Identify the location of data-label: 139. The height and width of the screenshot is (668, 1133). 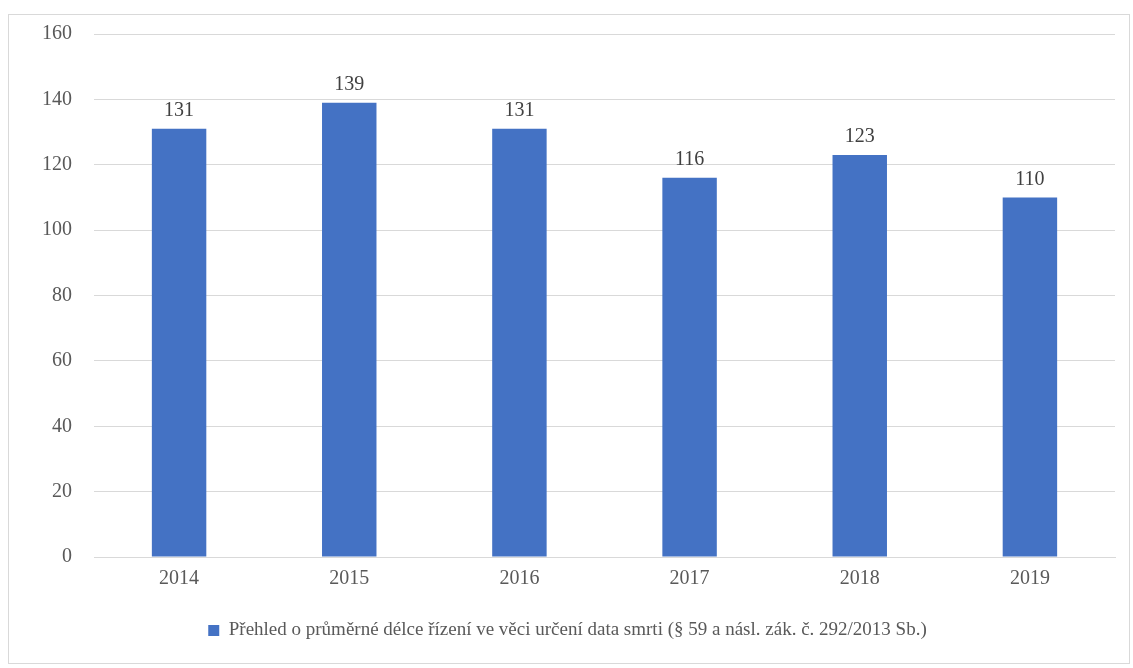
(349, 82).